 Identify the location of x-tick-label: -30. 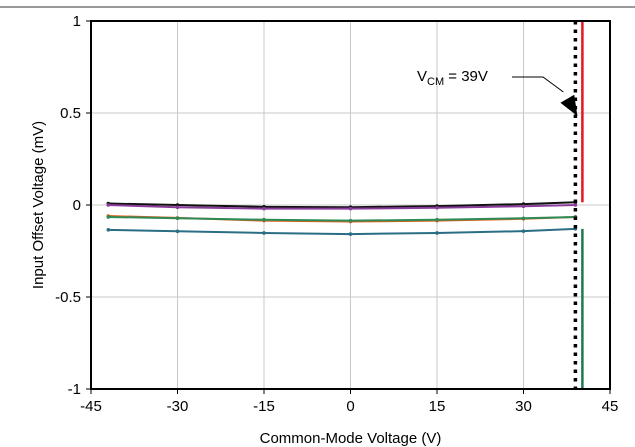
(178, 406).